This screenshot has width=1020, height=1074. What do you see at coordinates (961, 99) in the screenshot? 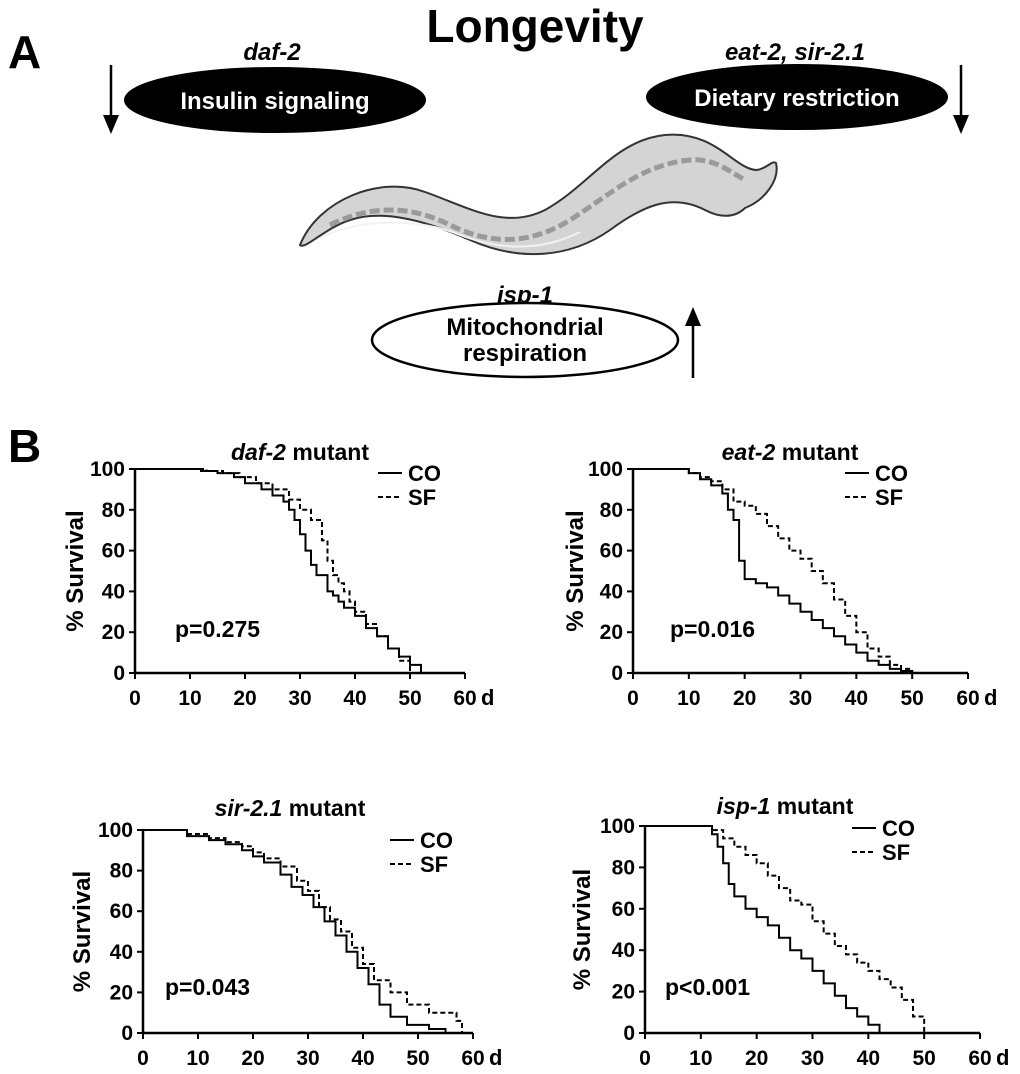
I see `arrow-down-right-icon` at bounding box center [961, 99].